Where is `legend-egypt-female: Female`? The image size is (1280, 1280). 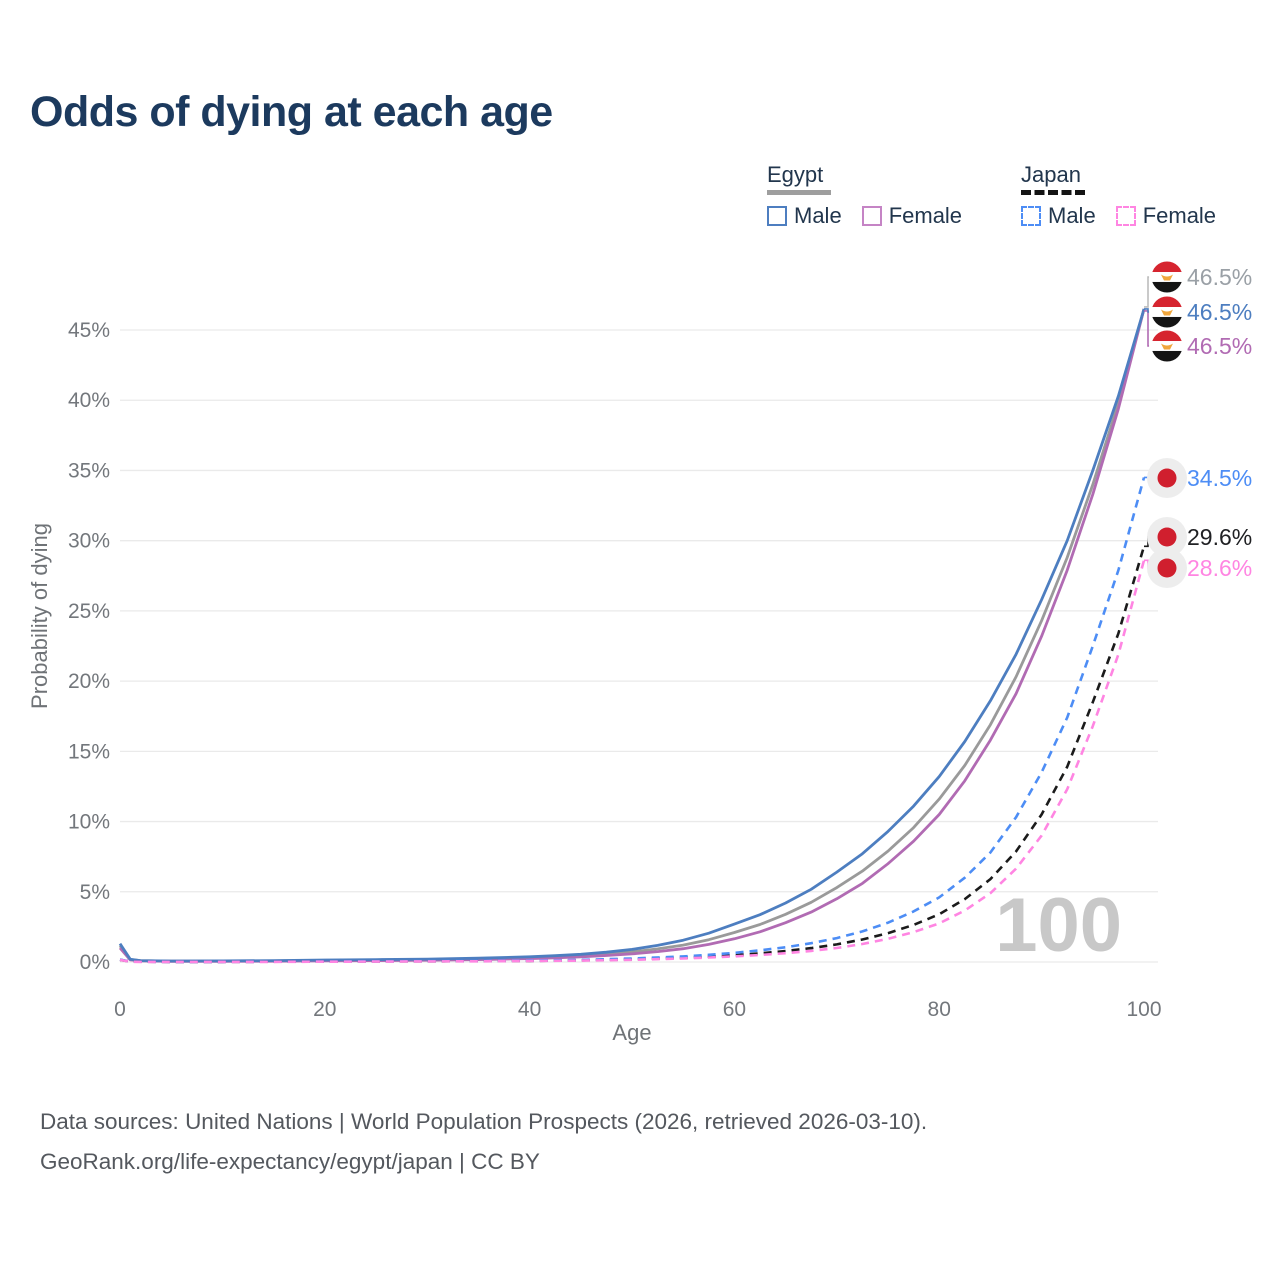 legend-egypt-female: Female is located at coordinates (912, 216).